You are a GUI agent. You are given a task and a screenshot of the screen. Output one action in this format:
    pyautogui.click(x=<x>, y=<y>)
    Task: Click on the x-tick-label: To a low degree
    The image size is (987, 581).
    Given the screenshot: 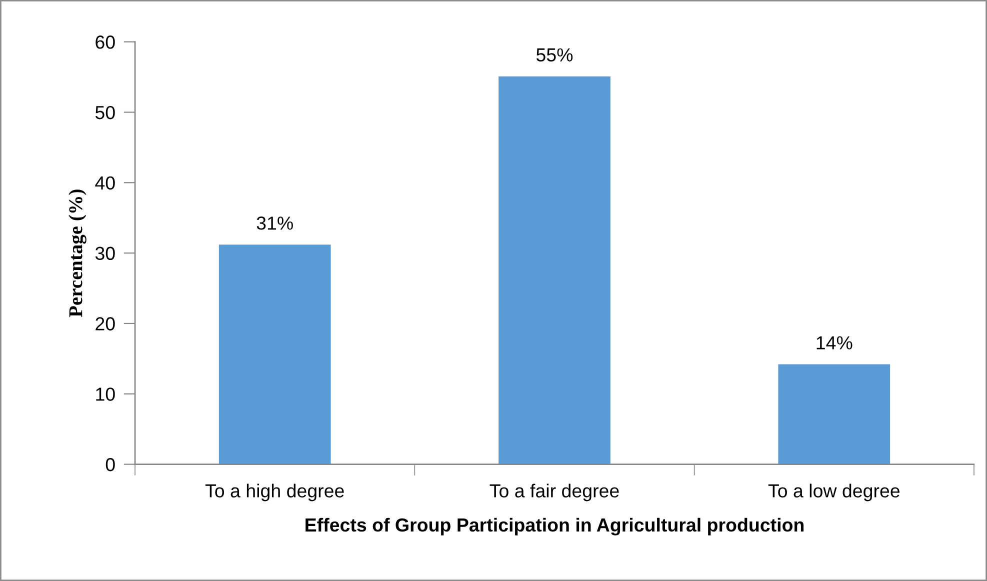 What is the action you would take?
    pyautogui.click(x=834, y=493)
    